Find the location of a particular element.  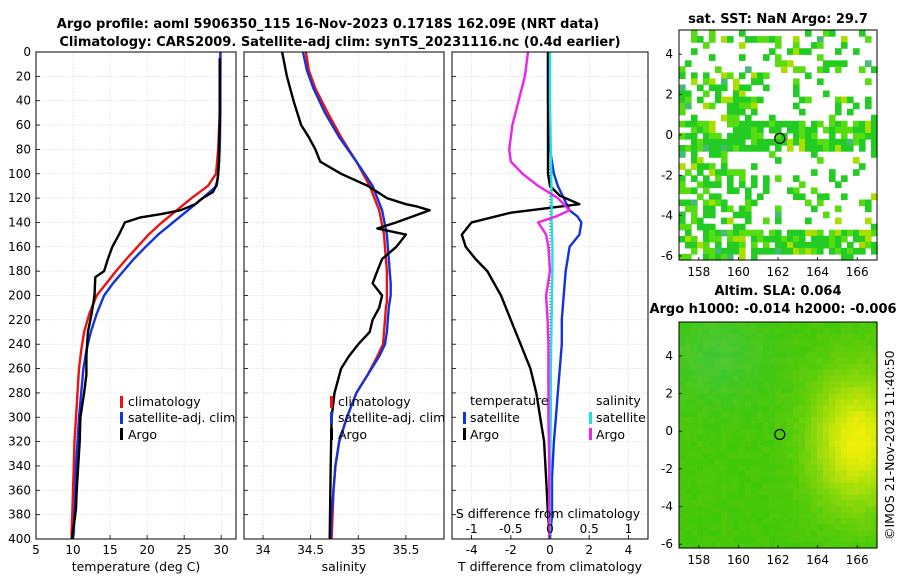

series-temperature-argo is located at coordinates (520, 296).